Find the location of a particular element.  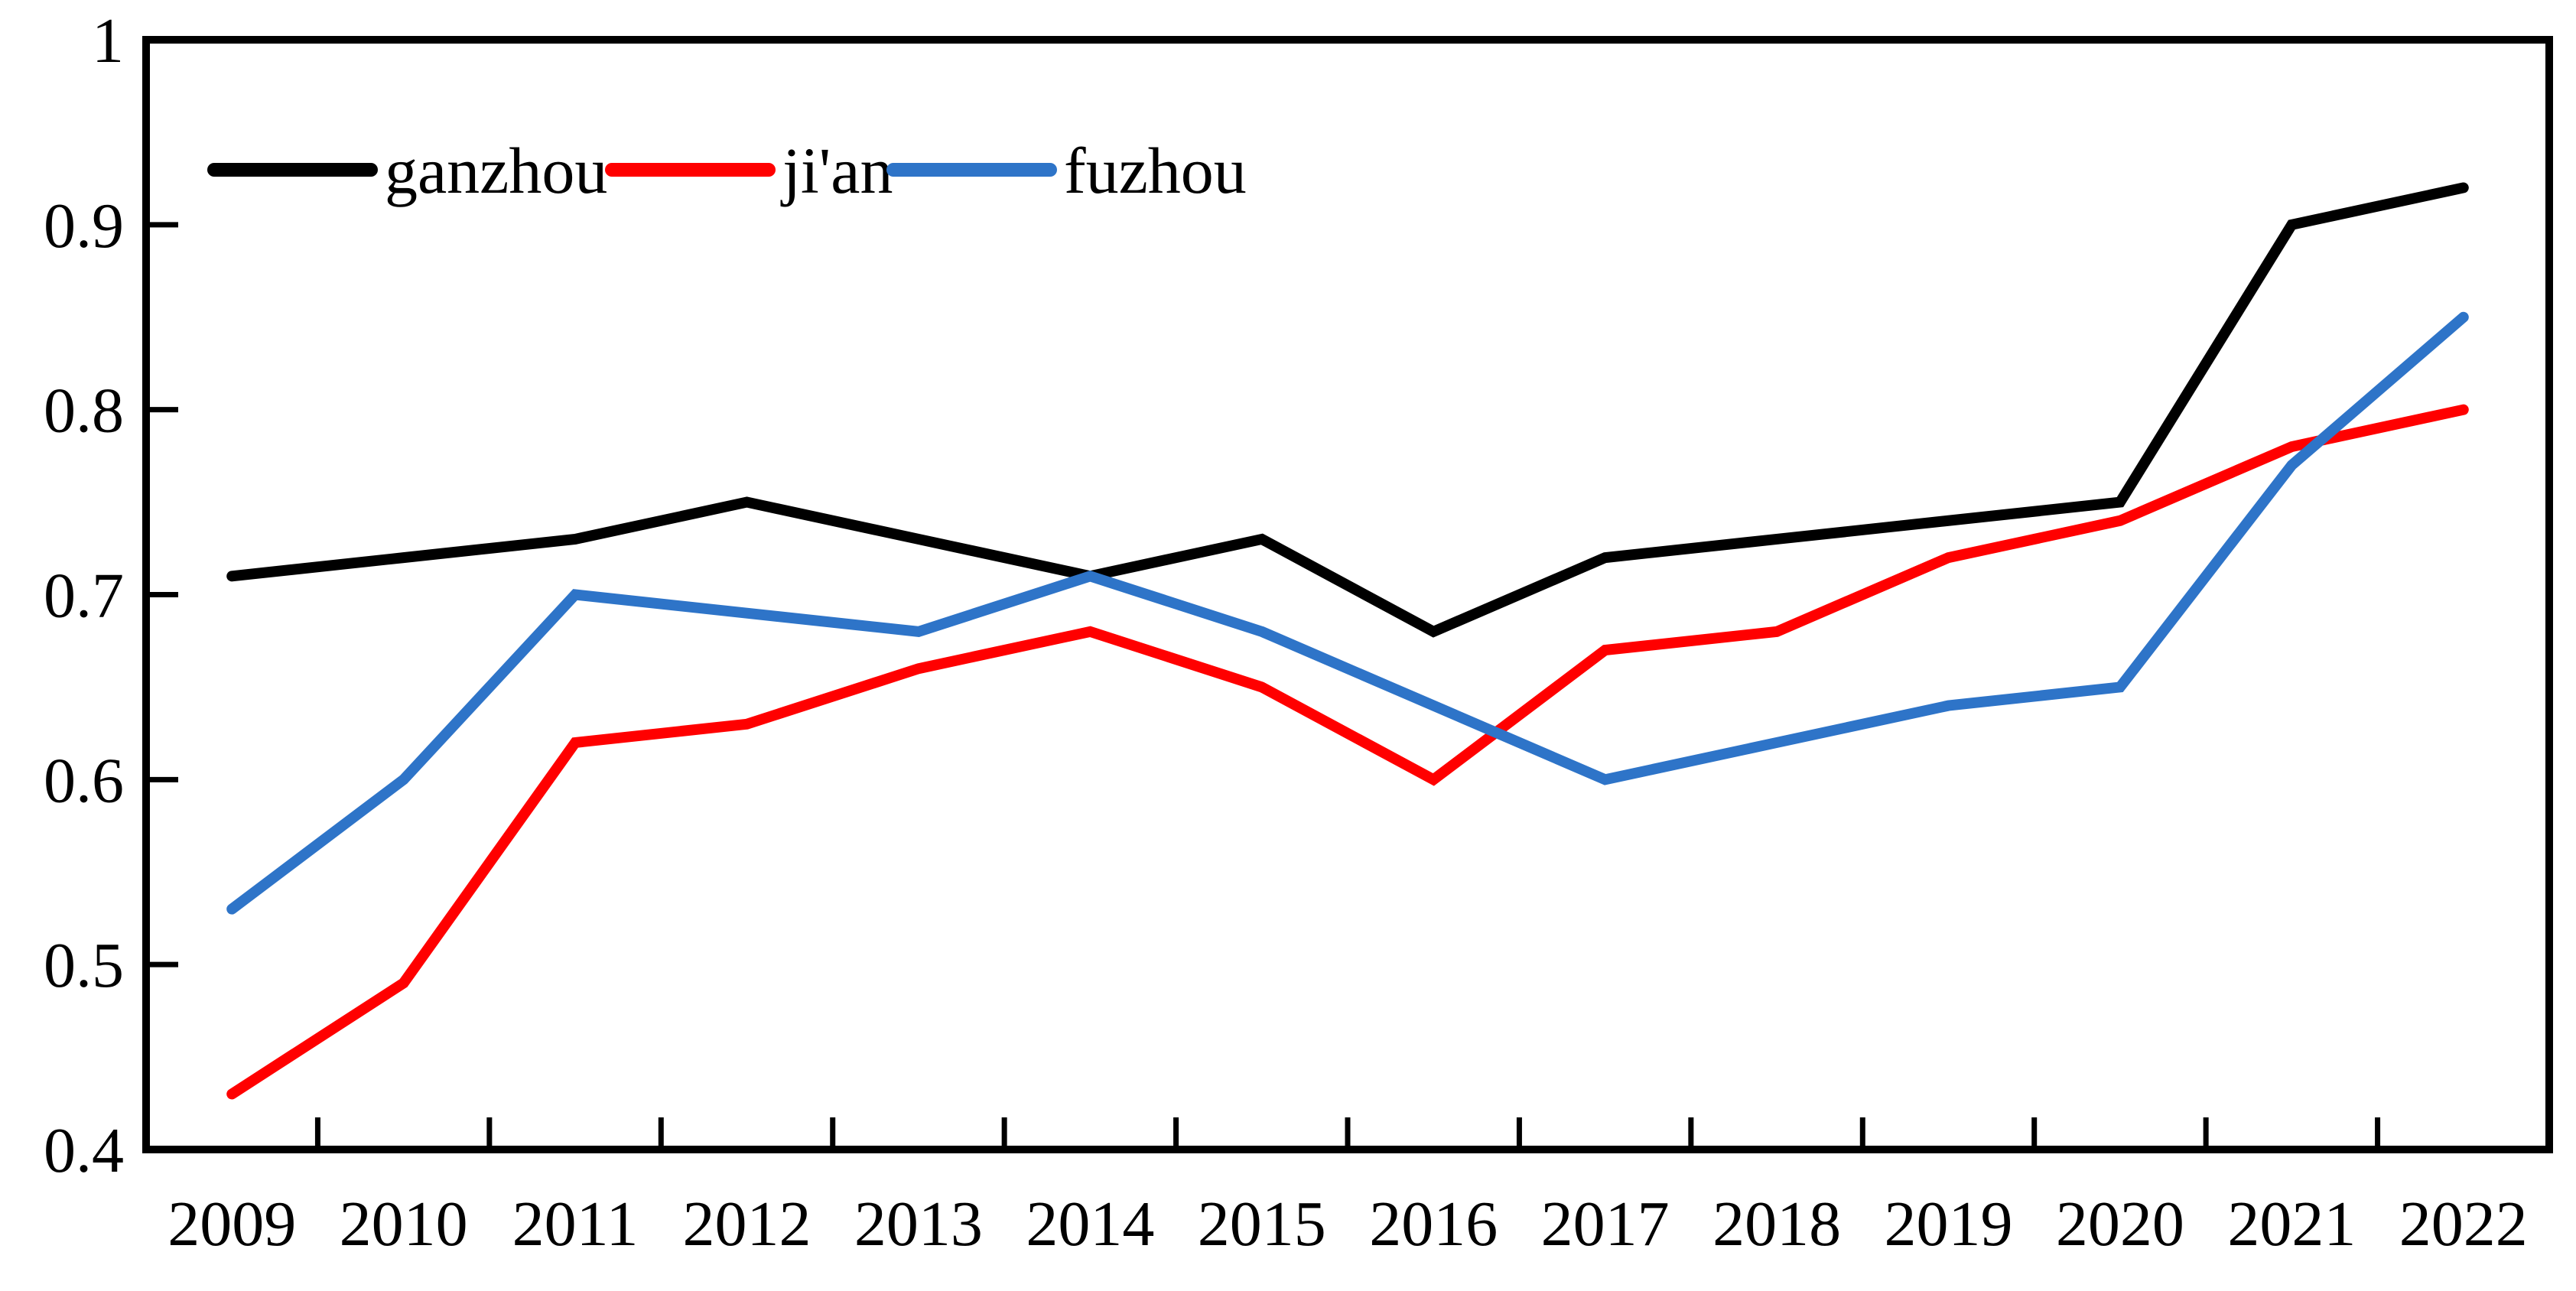

y-axis-tick-label: 0.5 is located at coordinates (84, 965).